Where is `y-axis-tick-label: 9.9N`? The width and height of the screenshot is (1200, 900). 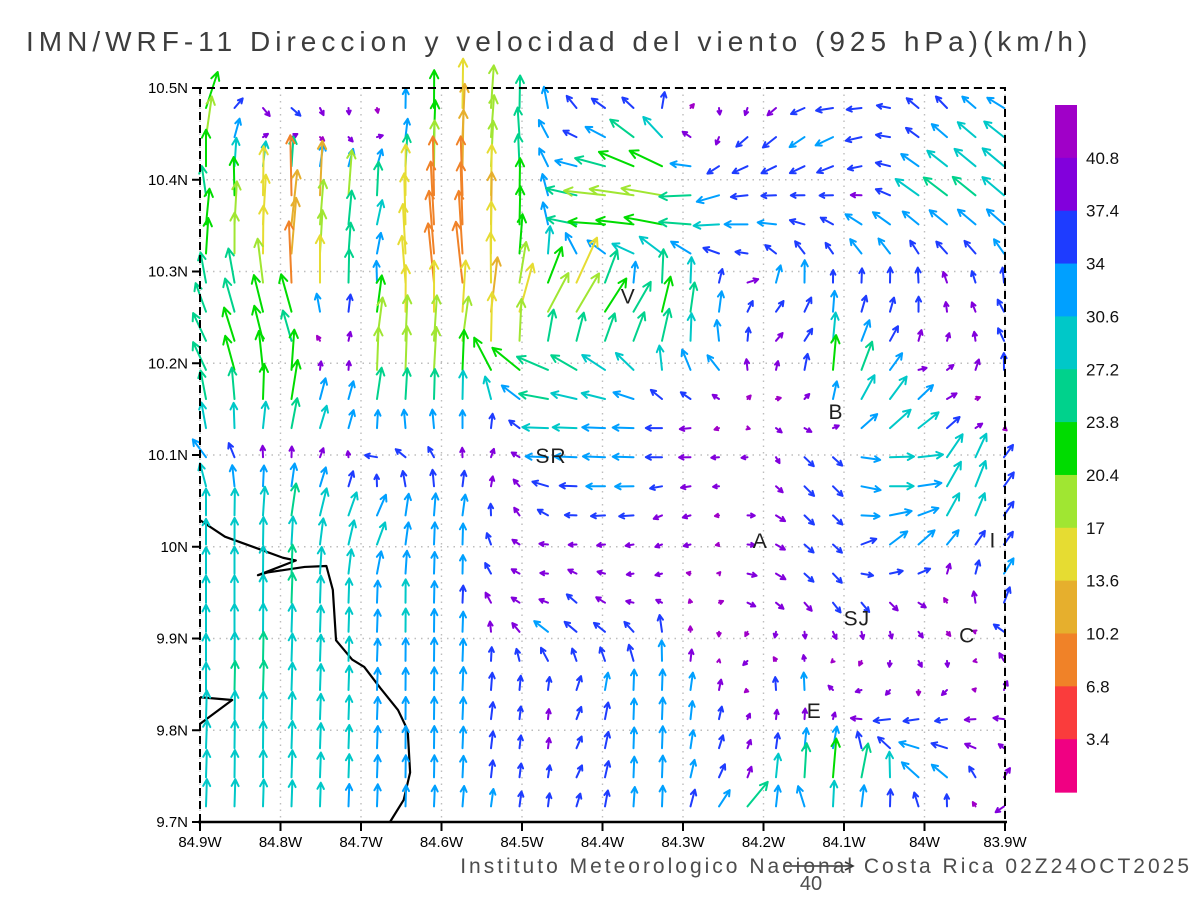
y-axis-tick-label: 9.9N is located at coordinates (172, 639).